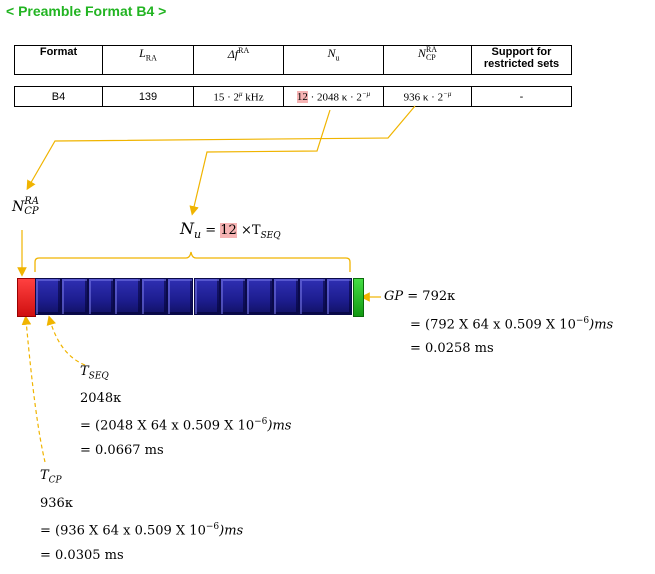  I want to click on cell-ncp: 936 κ · 2−μ, so click(427, 96).